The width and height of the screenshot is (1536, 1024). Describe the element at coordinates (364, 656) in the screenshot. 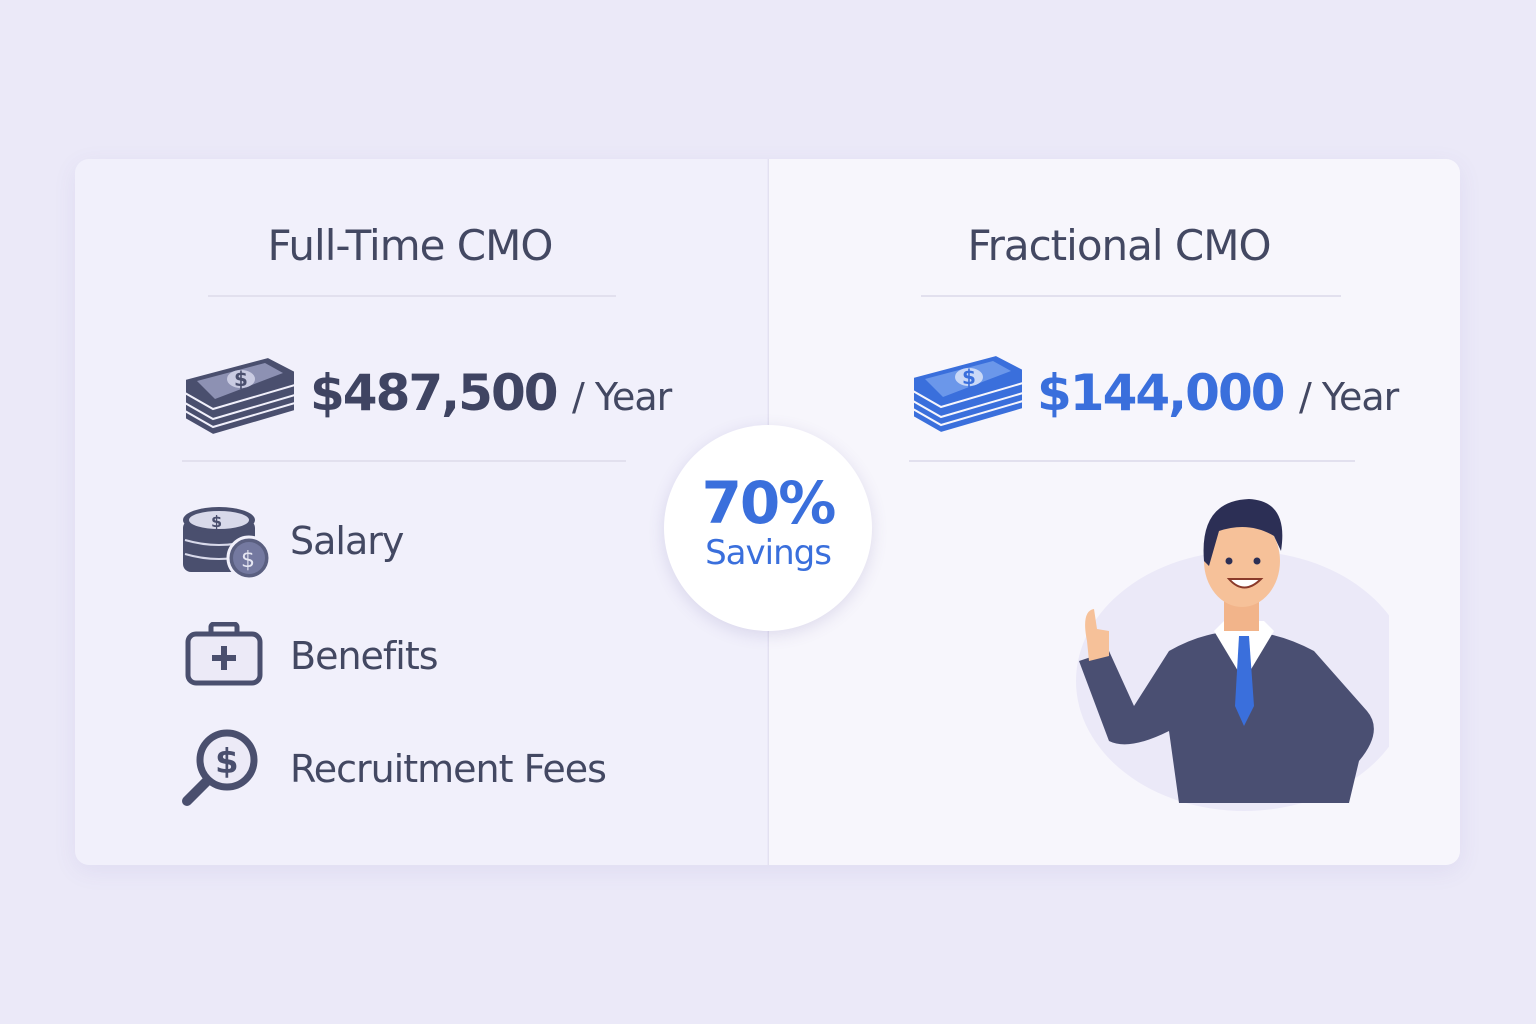

I see `item-benefits: Benefits` at that location.